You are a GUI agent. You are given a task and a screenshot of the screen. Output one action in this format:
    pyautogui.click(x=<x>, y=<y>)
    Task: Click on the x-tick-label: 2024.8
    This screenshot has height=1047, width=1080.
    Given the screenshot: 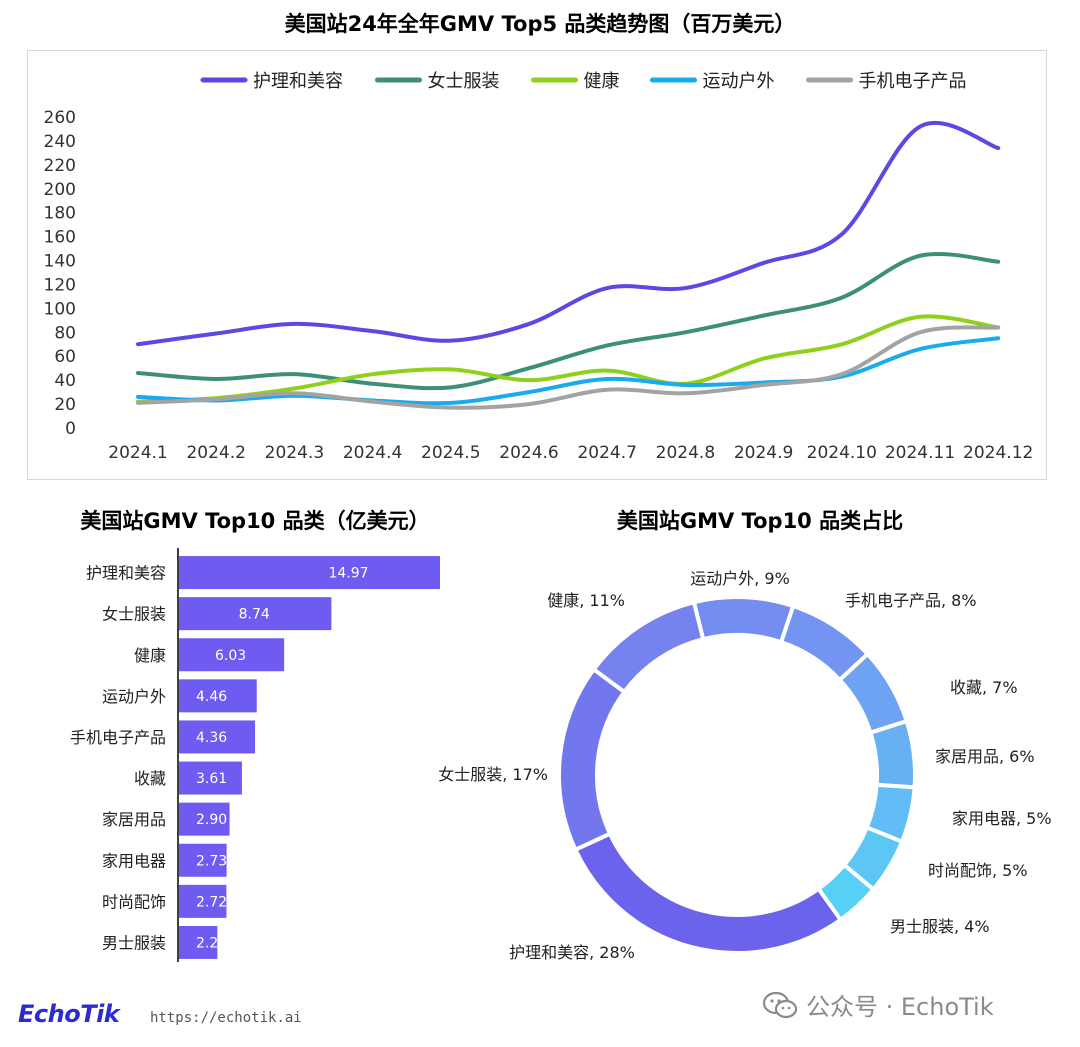 What is the action you would take?
    pyautogui.click(x=685, y=453)
    